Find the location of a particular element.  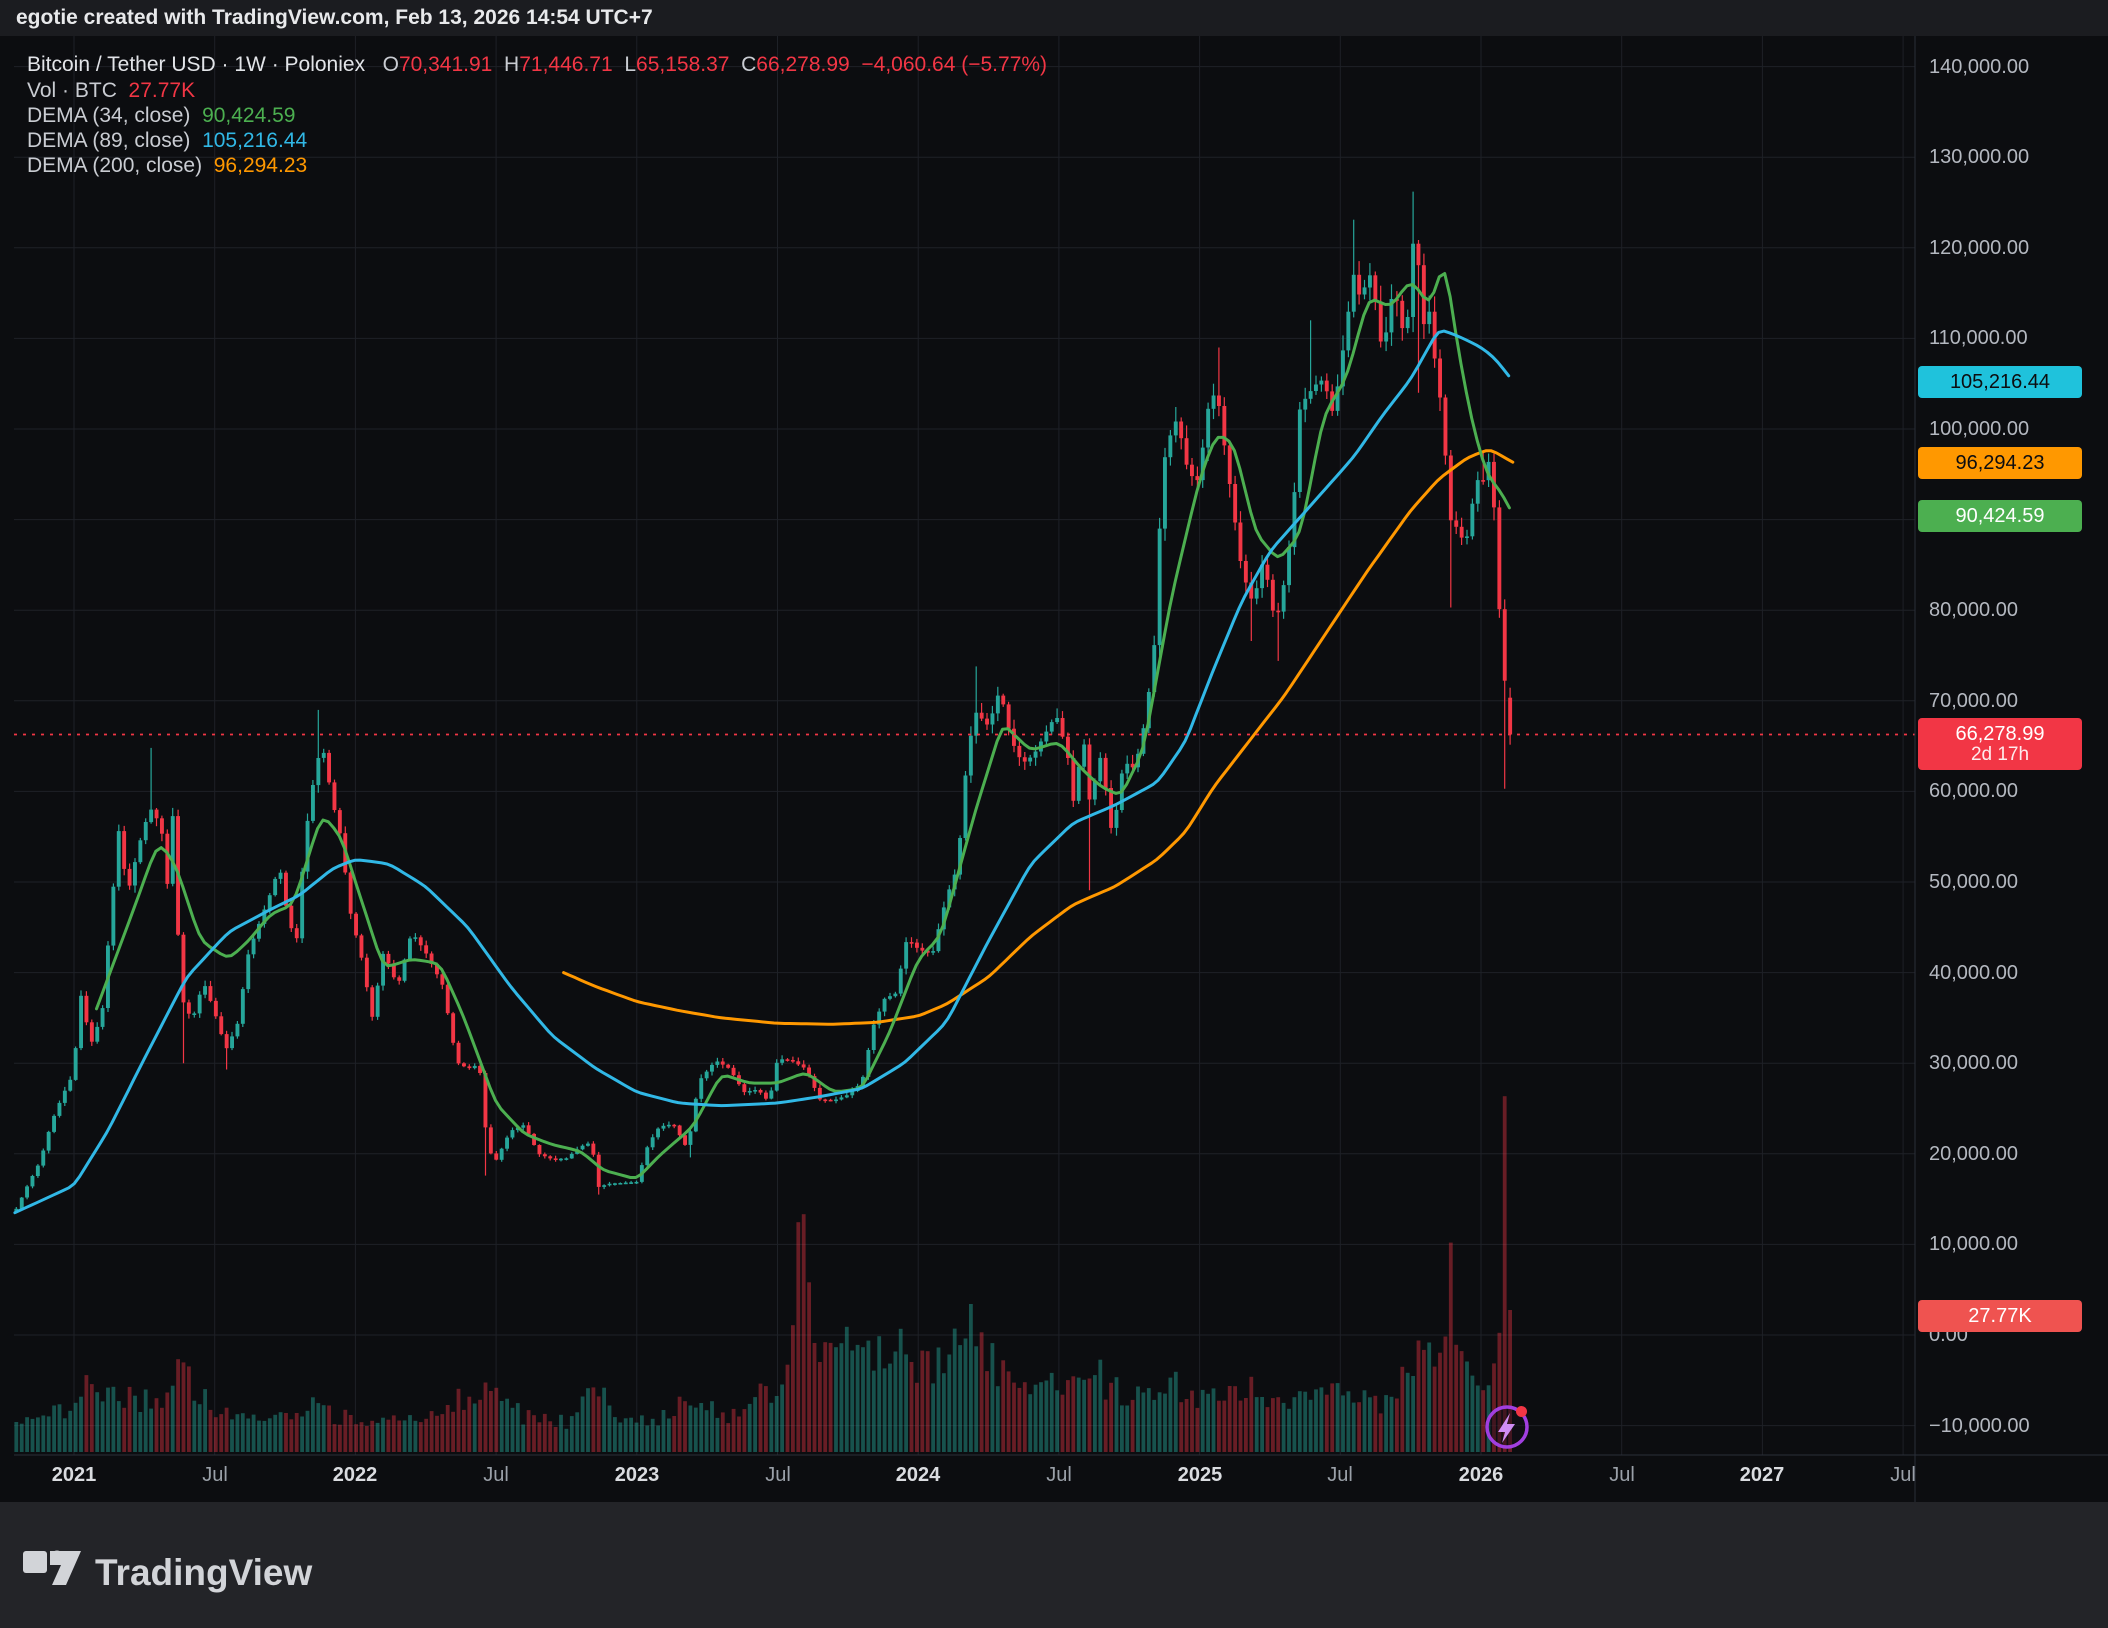

change-value: −4,060.64 (−5.77%) is located at coordinates (954, 64).